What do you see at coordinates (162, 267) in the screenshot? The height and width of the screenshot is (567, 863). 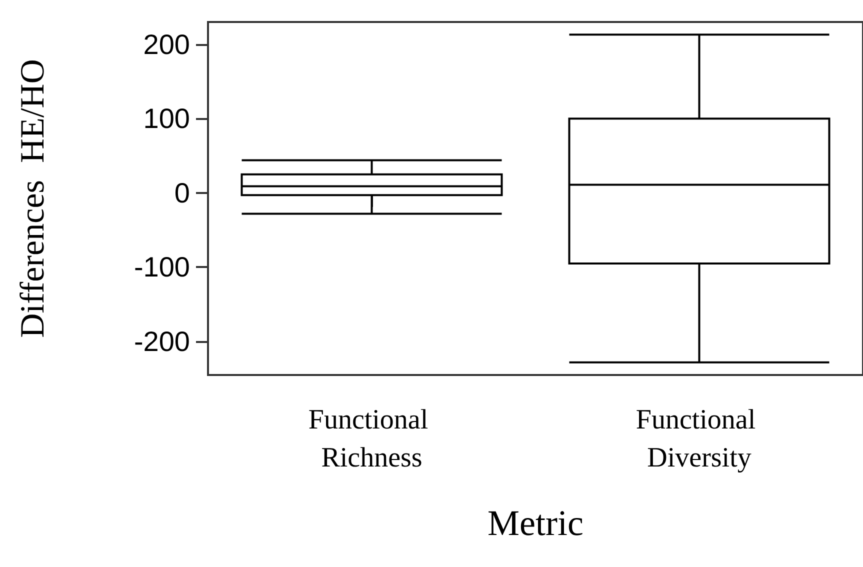 I see `y-tick-label: -100` at bounding box center [162, 267].